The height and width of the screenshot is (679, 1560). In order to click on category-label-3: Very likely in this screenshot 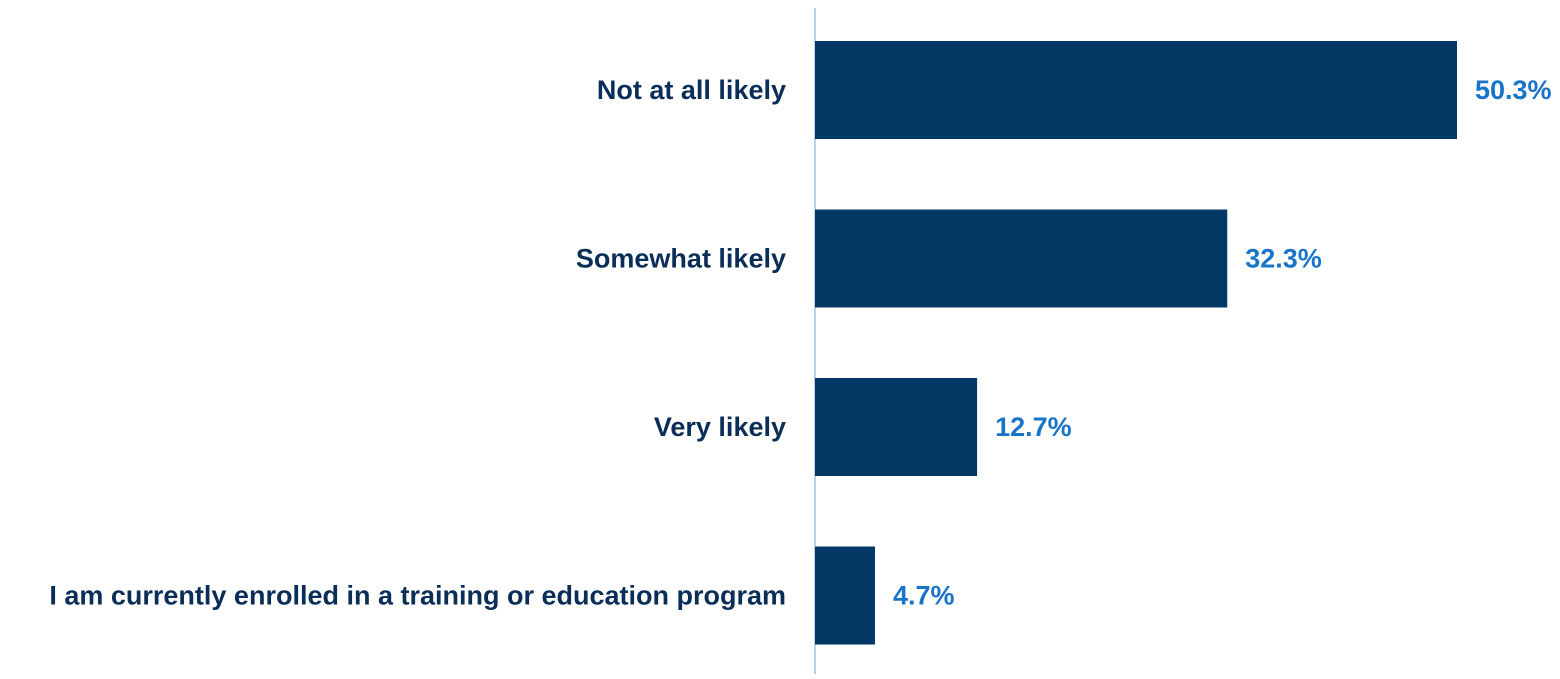, I will do `click(720, 427)`.